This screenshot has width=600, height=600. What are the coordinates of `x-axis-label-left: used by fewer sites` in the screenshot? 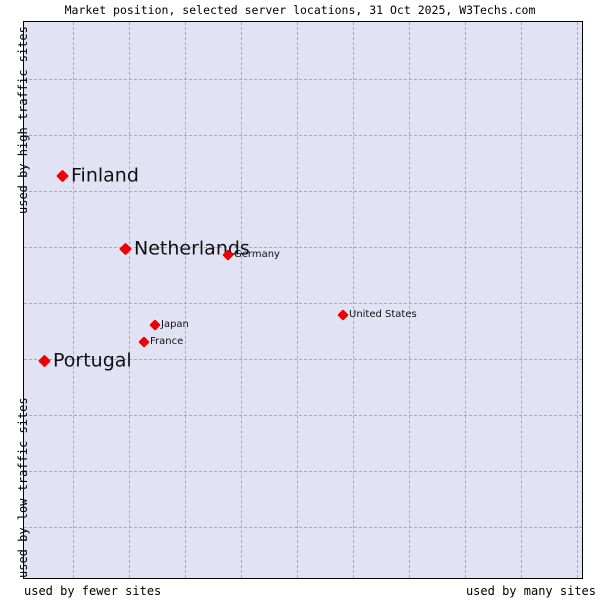 It's located at (93, 591).